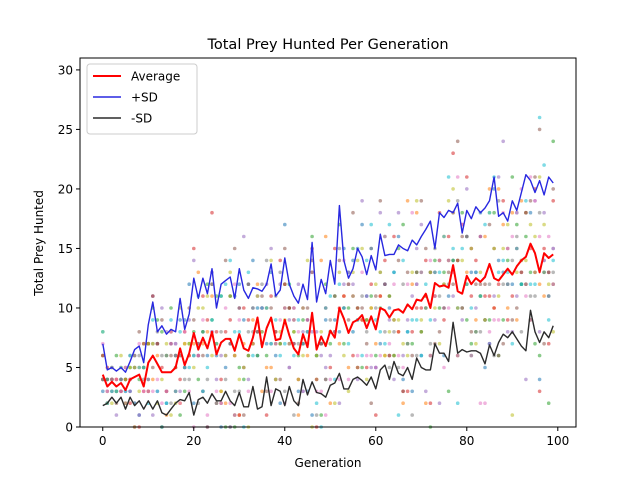 This screenshot has height=484, width=640. Describe the element at coordinates (103, 441) in the screenshot. I see `x-tick-label: 0` at that location.